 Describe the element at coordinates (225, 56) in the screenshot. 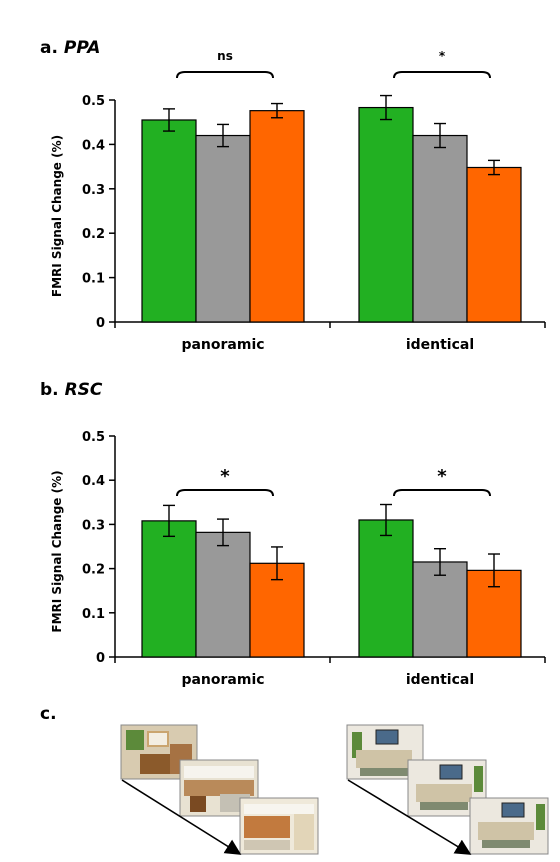

I see `significance-label: ns` at that location.